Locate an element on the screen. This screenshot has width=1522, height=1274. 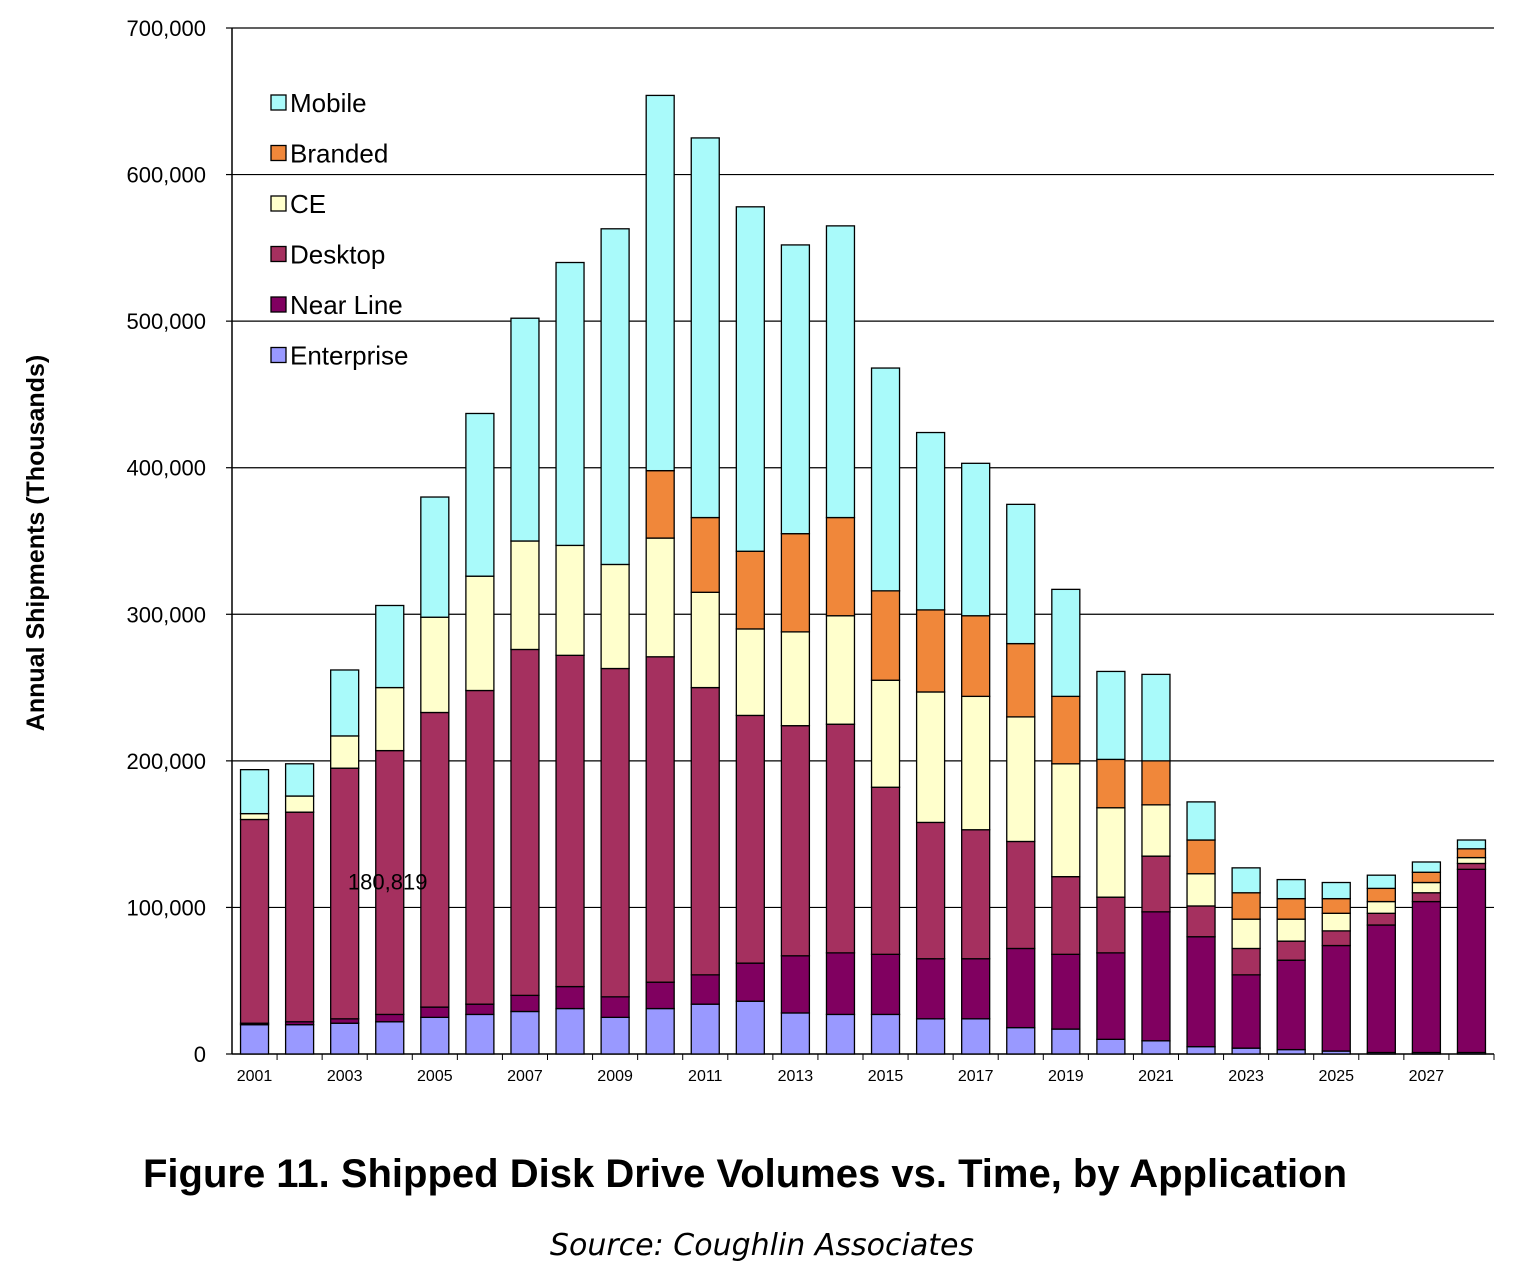
bar-stack-2021 is located at coordinates (1156, 864).